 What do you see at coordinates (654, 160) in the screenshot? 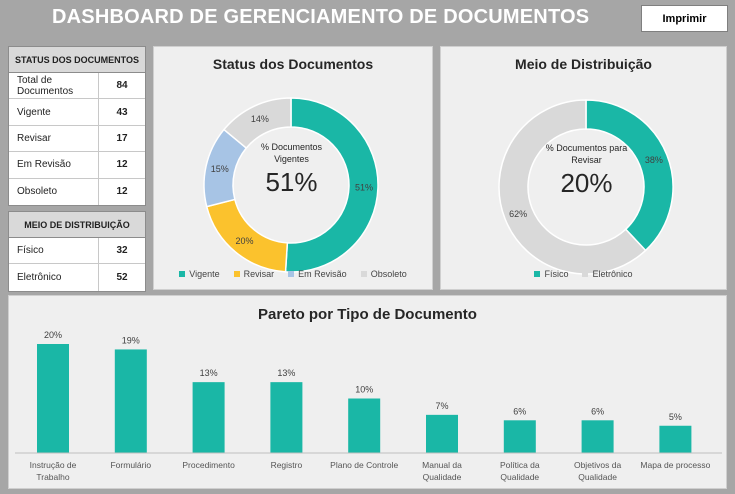
I see `donut-data-label: 38%` at bounding box center [654, 160].